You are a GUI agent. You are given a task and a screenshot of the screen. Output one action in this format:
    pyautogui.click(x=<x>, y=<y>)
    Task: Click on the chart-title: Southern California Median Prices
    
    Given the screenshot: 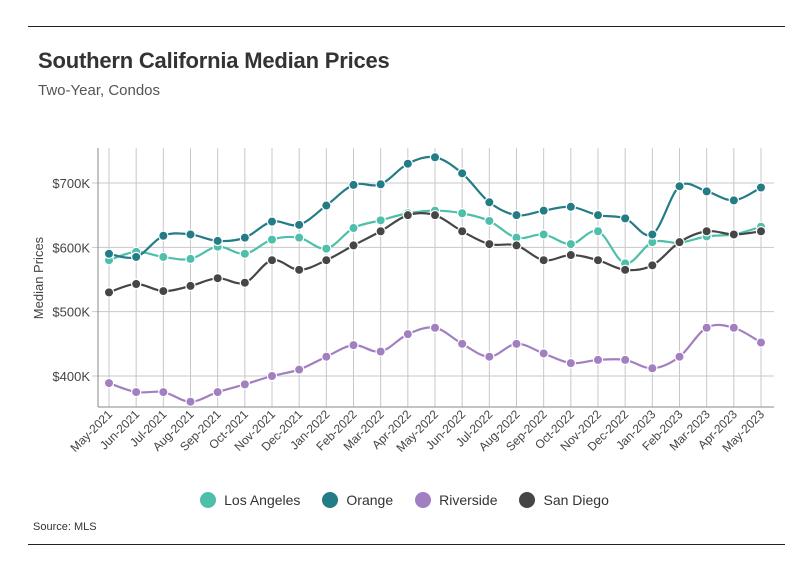 What is the action you would take?
    pyautogui.click(x=214, y=60)
    